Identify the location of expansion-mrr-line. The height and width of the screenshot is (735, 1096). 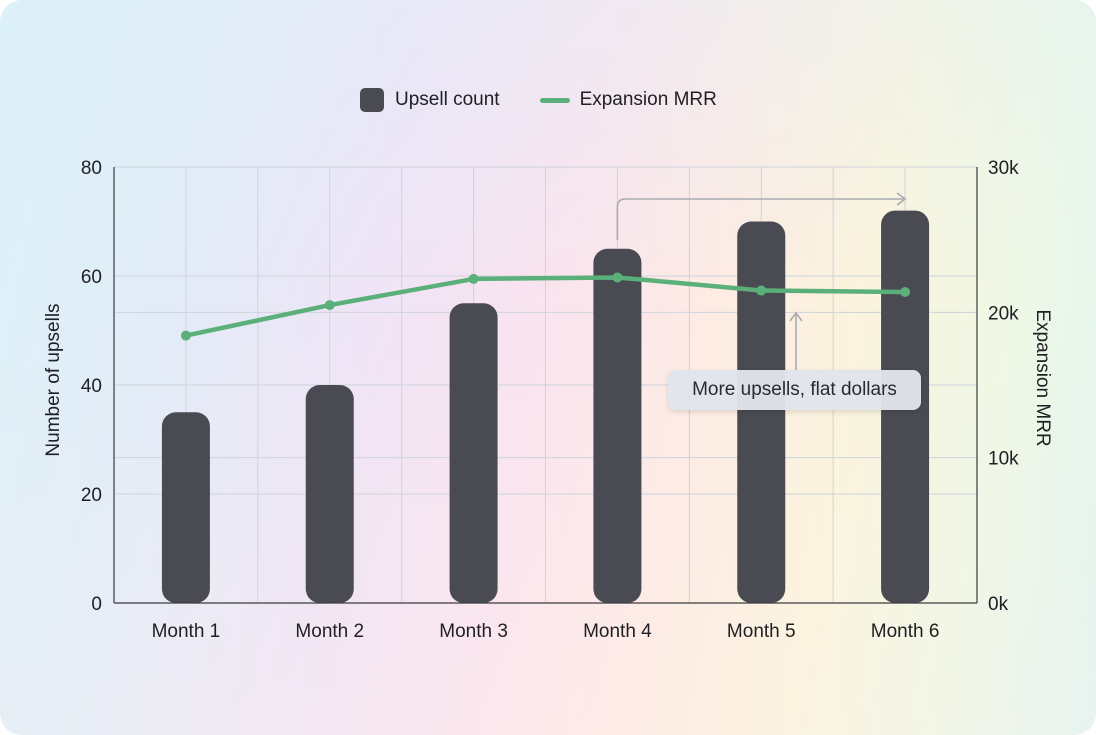
(545, 306).